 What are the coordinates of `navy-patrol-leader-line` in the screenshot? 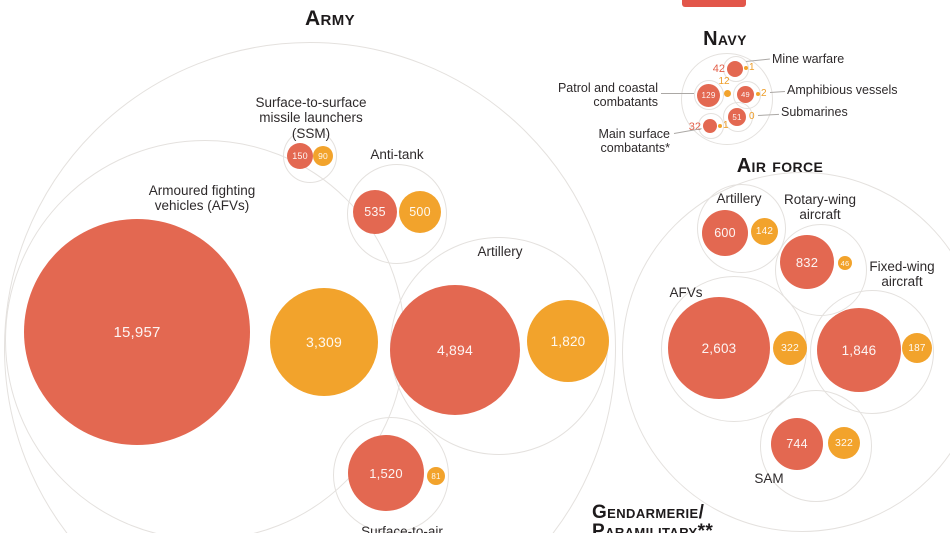 It's located at (677, 93).